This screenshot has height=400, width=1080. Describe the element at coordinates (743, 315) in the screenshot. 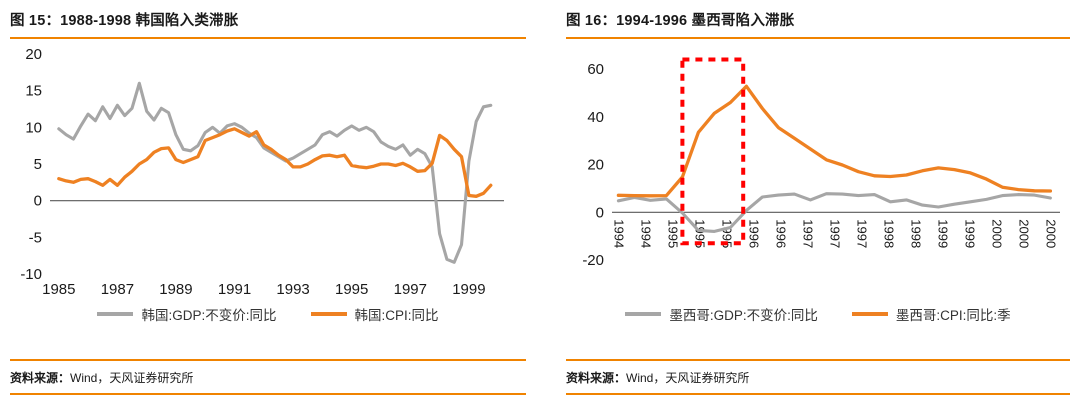

I see `legend-label: 墨西哥:GDP:不变价:同比` at that location.